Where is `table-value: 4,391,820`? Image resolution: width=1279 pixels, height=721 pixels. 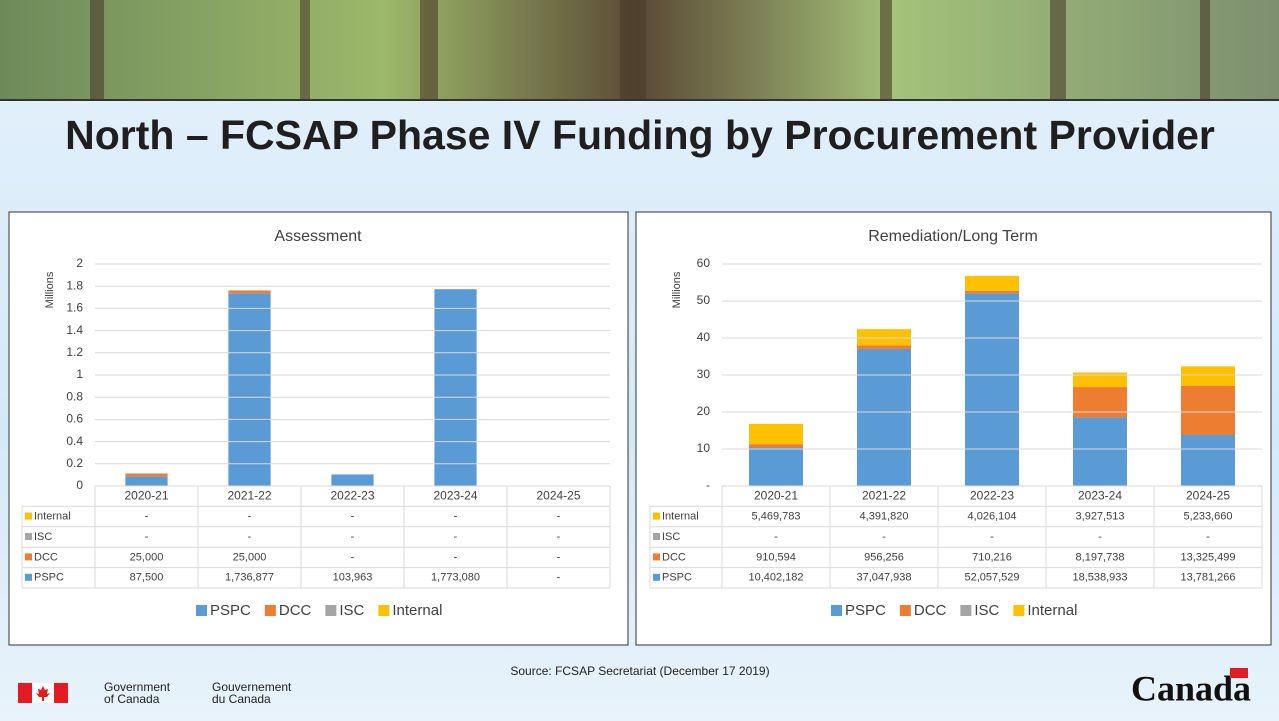
table-value: 4,391,820 is located at coordinates (884, 517).